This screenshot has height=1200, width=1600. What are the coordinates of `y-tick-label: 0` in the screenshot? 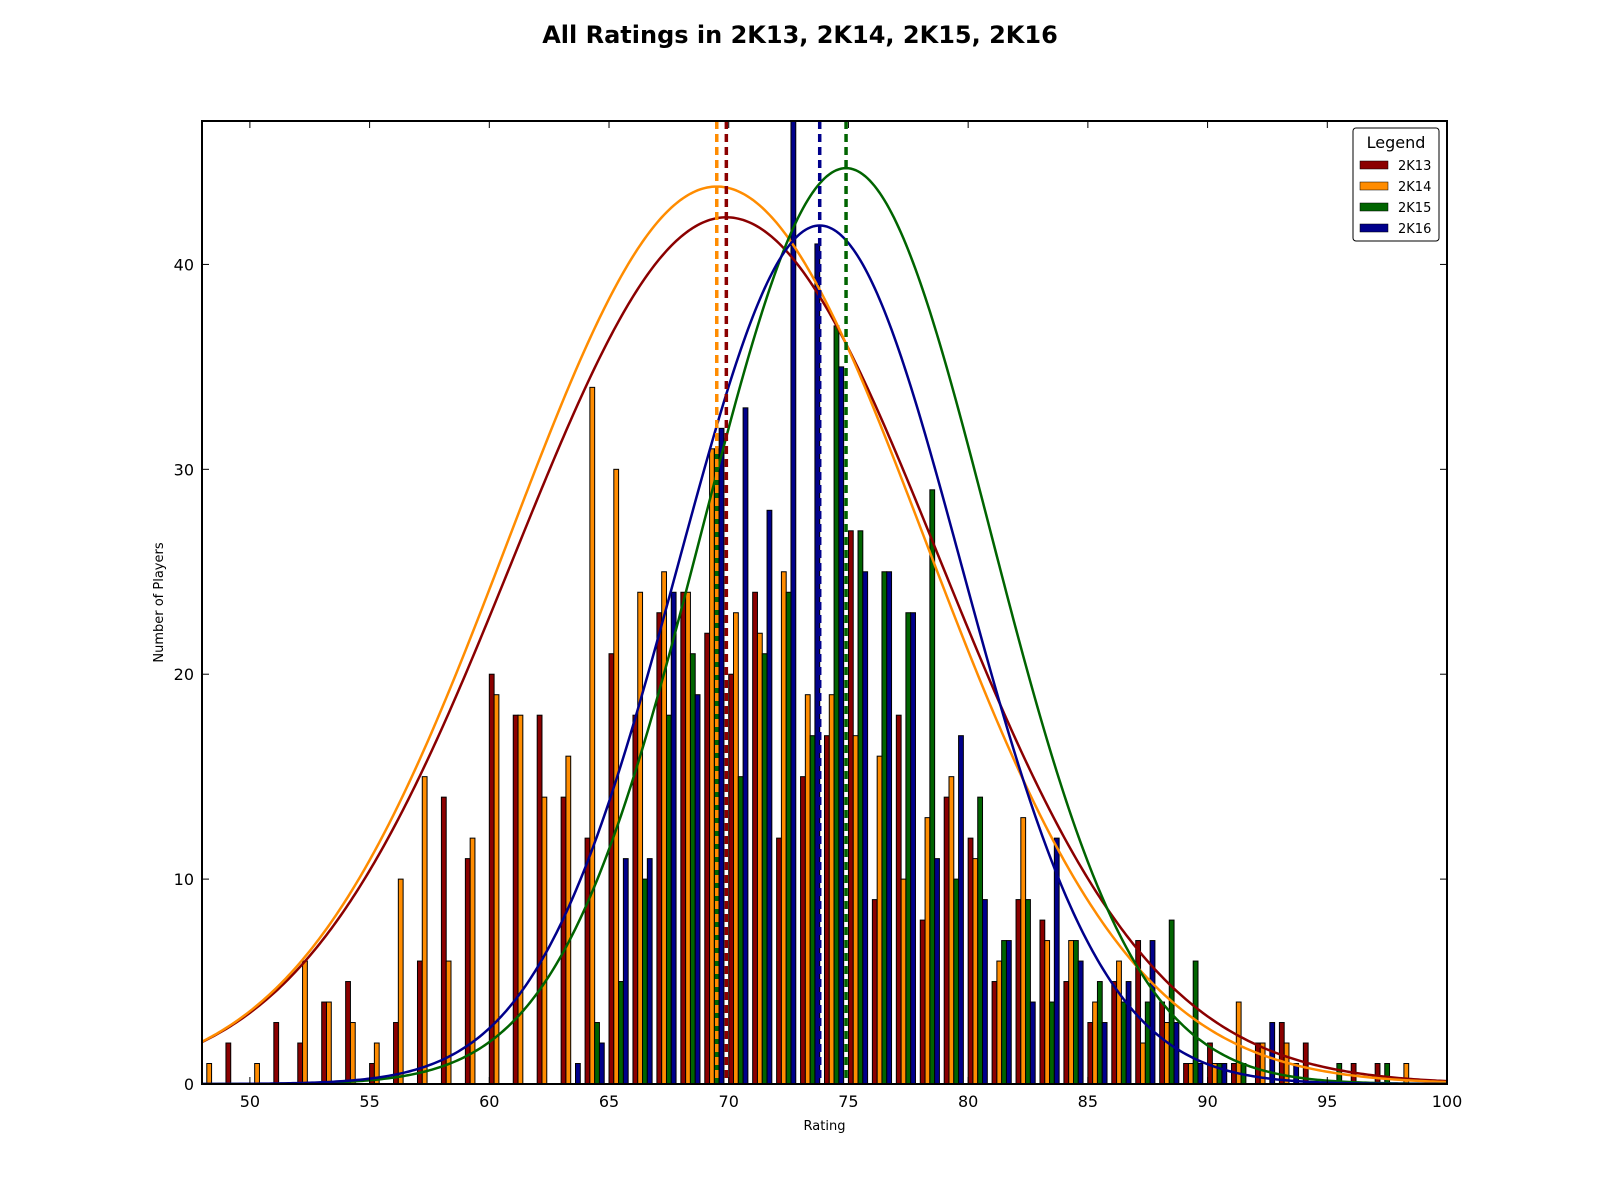 It's located at (189, 1084).